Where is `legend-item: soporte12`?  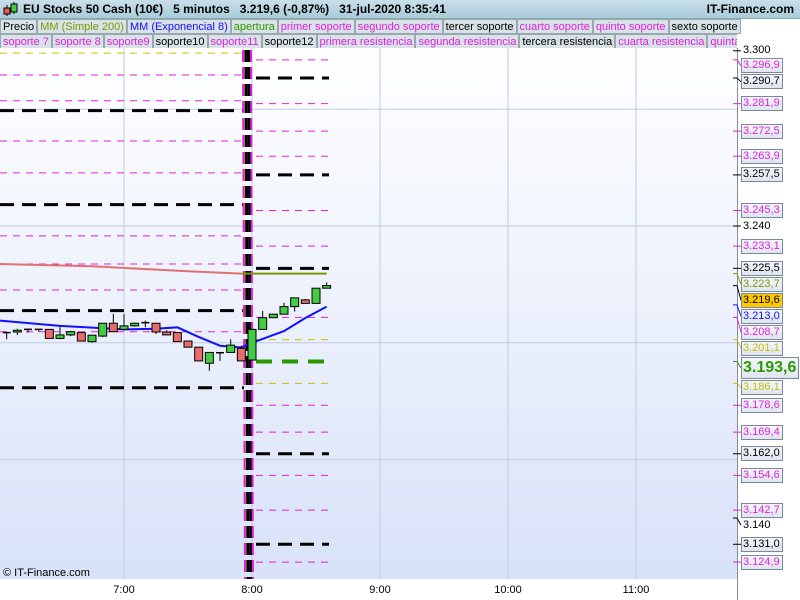 legend-item: soporte12 is located at coordinates (289, 41).